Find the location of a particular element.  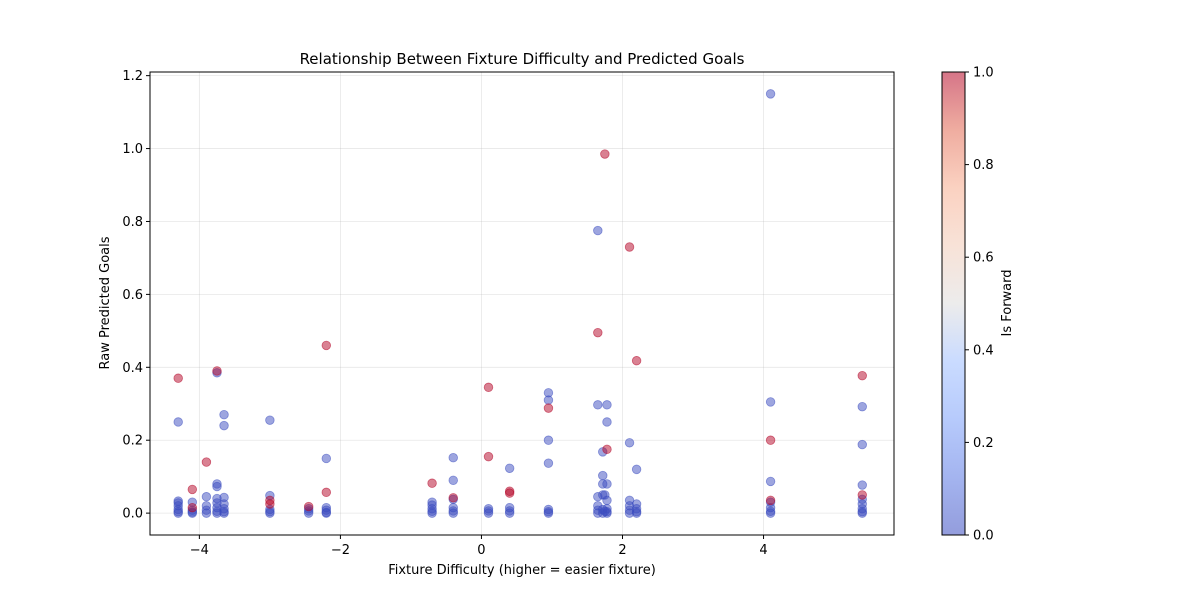

colorbar-tick-label: 1.0 is located at coordinates (983, 73).